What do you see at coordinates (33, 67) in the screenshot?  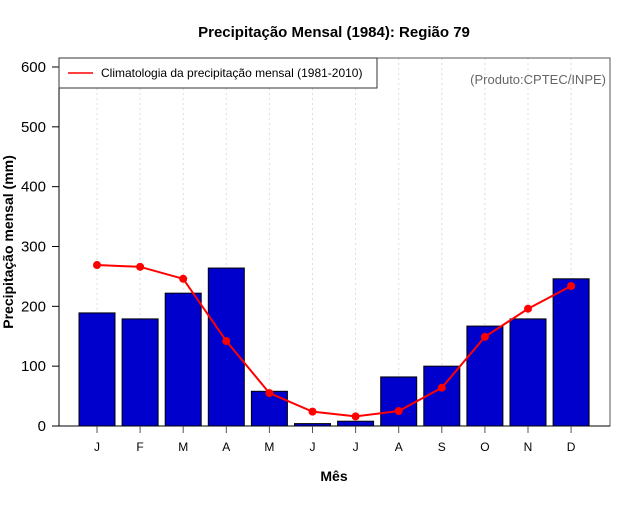 I see `y-tick-label: 600` at bounding box center [33, 67].